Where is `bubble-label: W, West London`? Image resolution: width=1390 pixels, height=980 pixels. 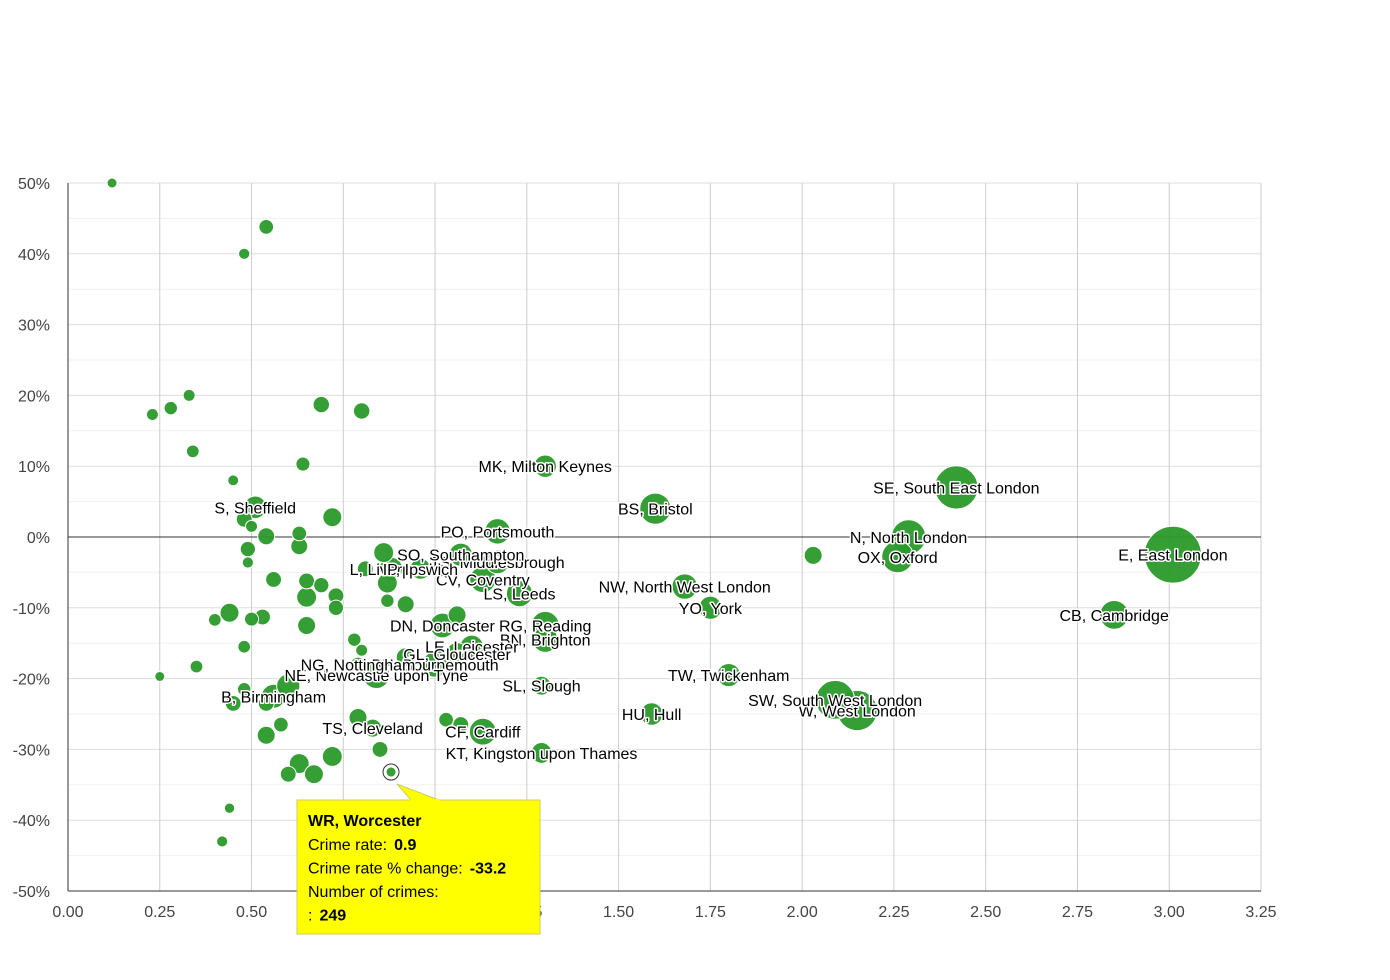 bubble-label: W, West London is located at coordinates (857, 711).